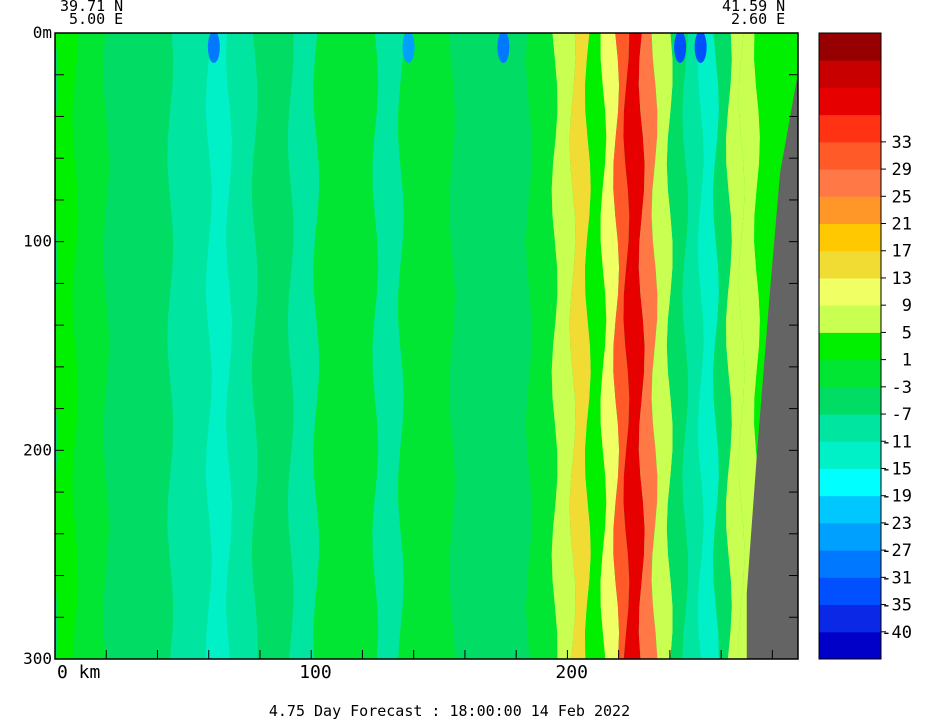 The width and height of the screenshot is (929, 721). I want to click on start-lat: 39.71 N, so click(92, 7).